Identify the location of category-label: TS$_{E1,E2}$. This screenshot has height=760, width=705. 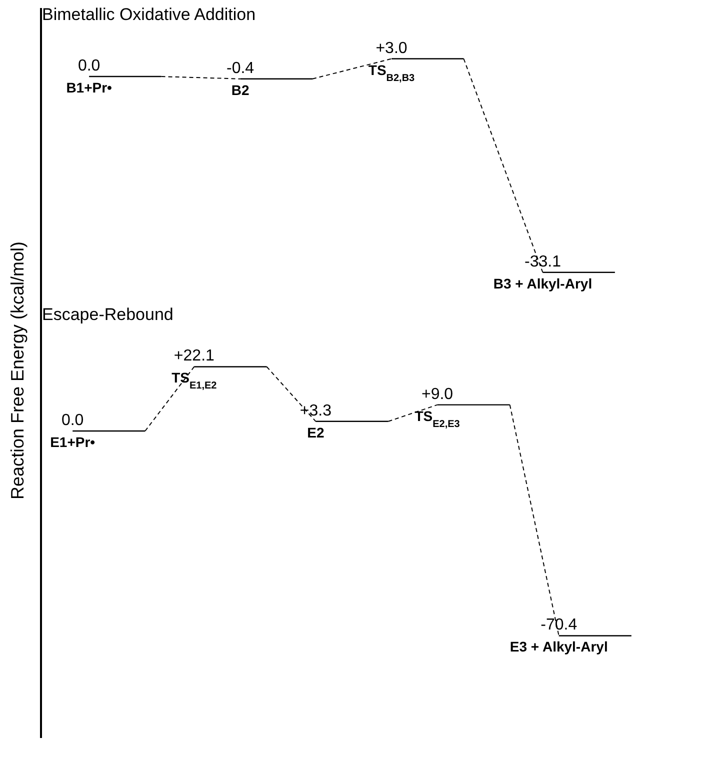
(195, 381).